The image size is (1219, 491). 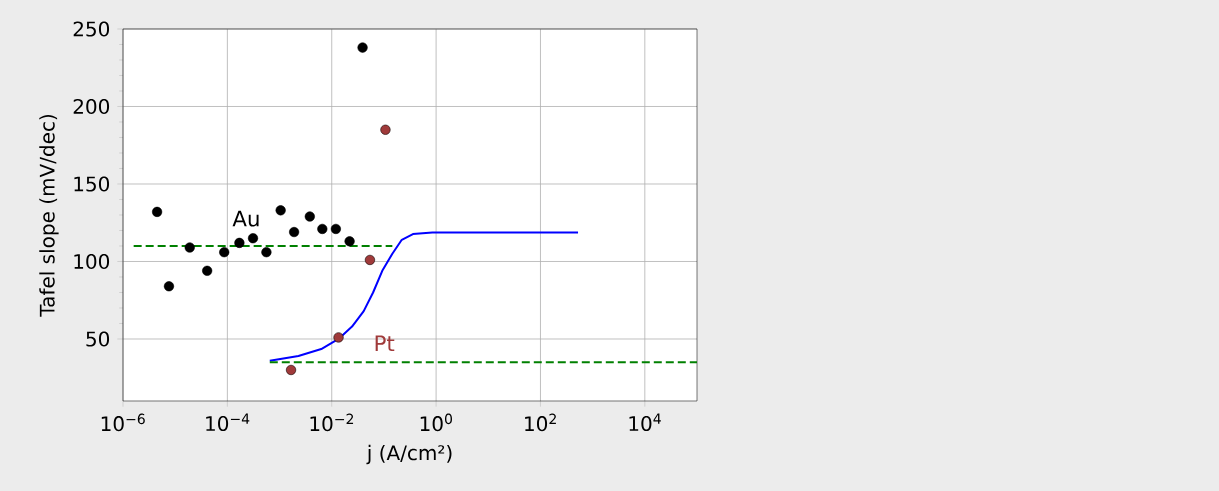 I want to click on y-axis-title: Tafel slope (mV/dec), so click(x=49, y=215).